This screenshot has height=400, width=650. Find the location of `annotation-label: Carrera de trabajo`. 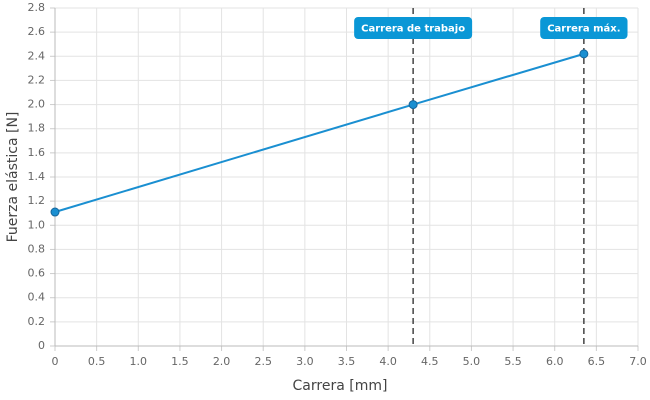

annotation-label: Carrera de trabajo is located at coordinates (413, 29).